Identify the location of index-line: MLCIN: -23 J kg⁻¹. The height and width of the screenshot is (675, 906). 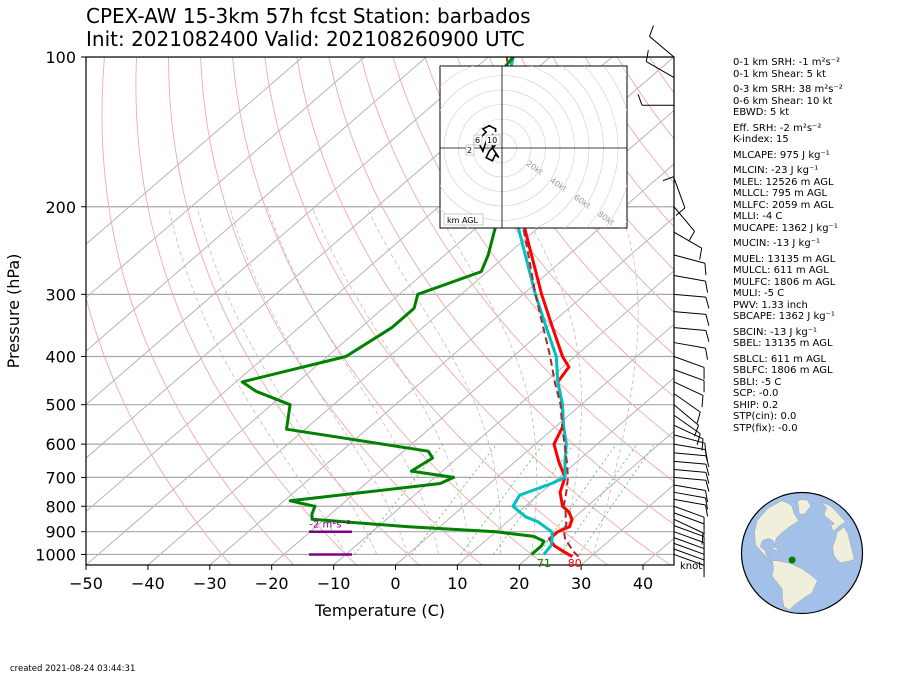
(776, 170).